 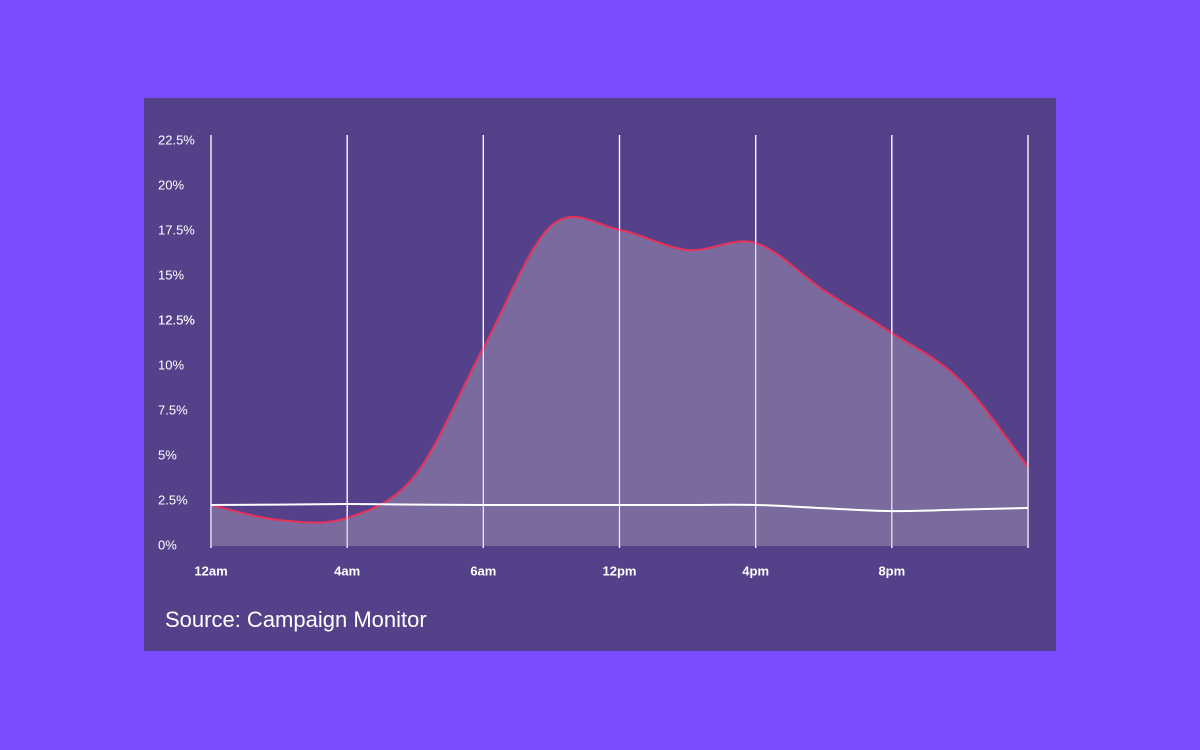 I want to click on y-tick-label: 12.5%, so click(x=176, y=319).